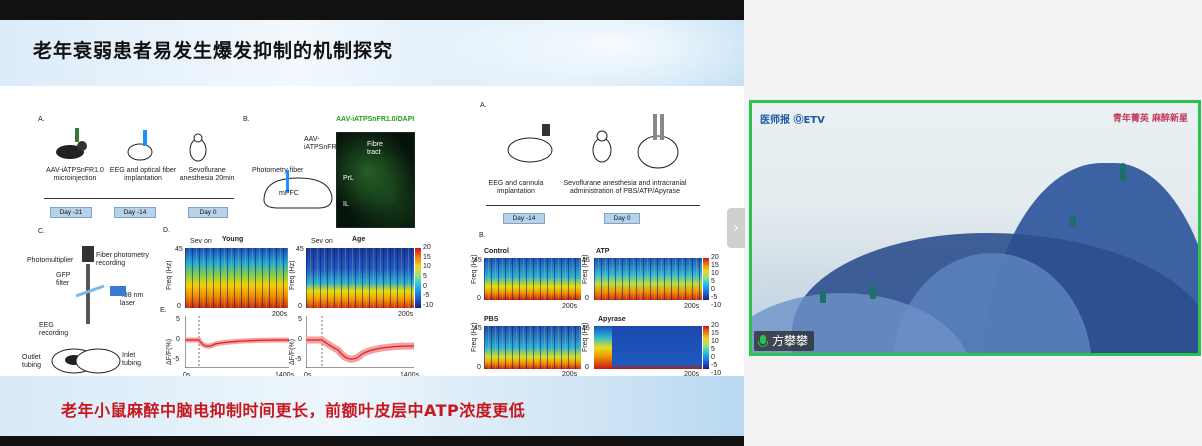 The height and width of the screenshot is (446, 1202). I want to click on group-label: ATP, so click(603, 251).